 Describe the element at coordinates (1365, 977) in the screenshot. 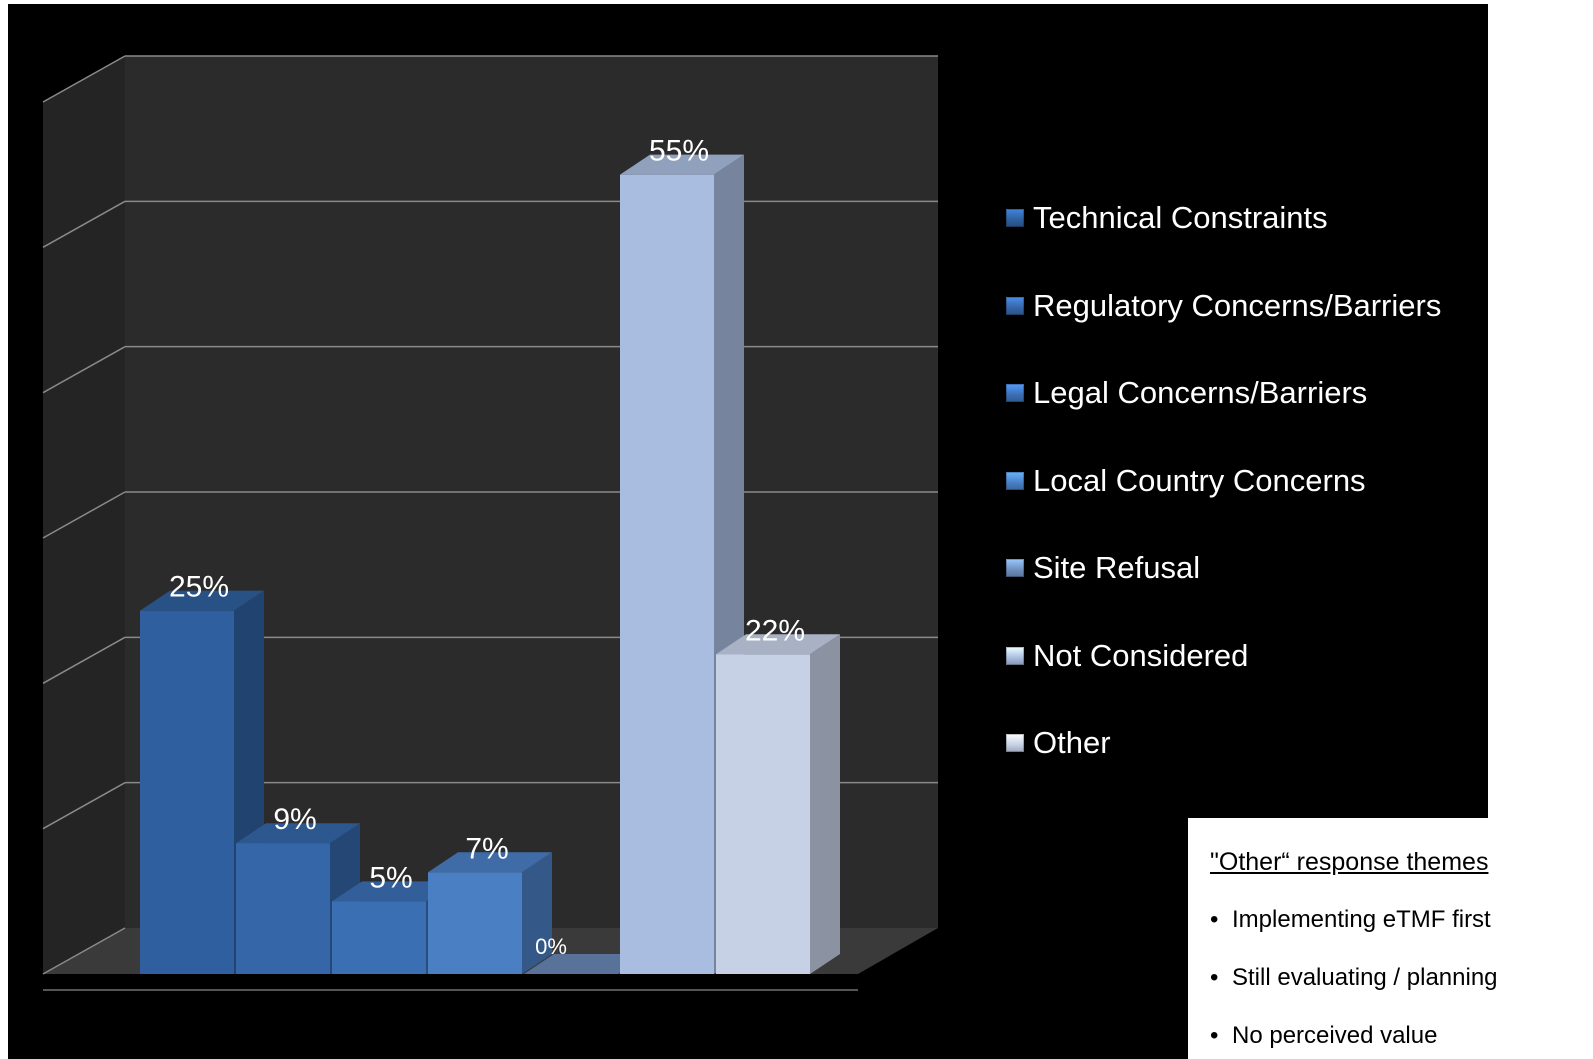

I see `note-bullet-text: Still evaluating / planning` at that location.